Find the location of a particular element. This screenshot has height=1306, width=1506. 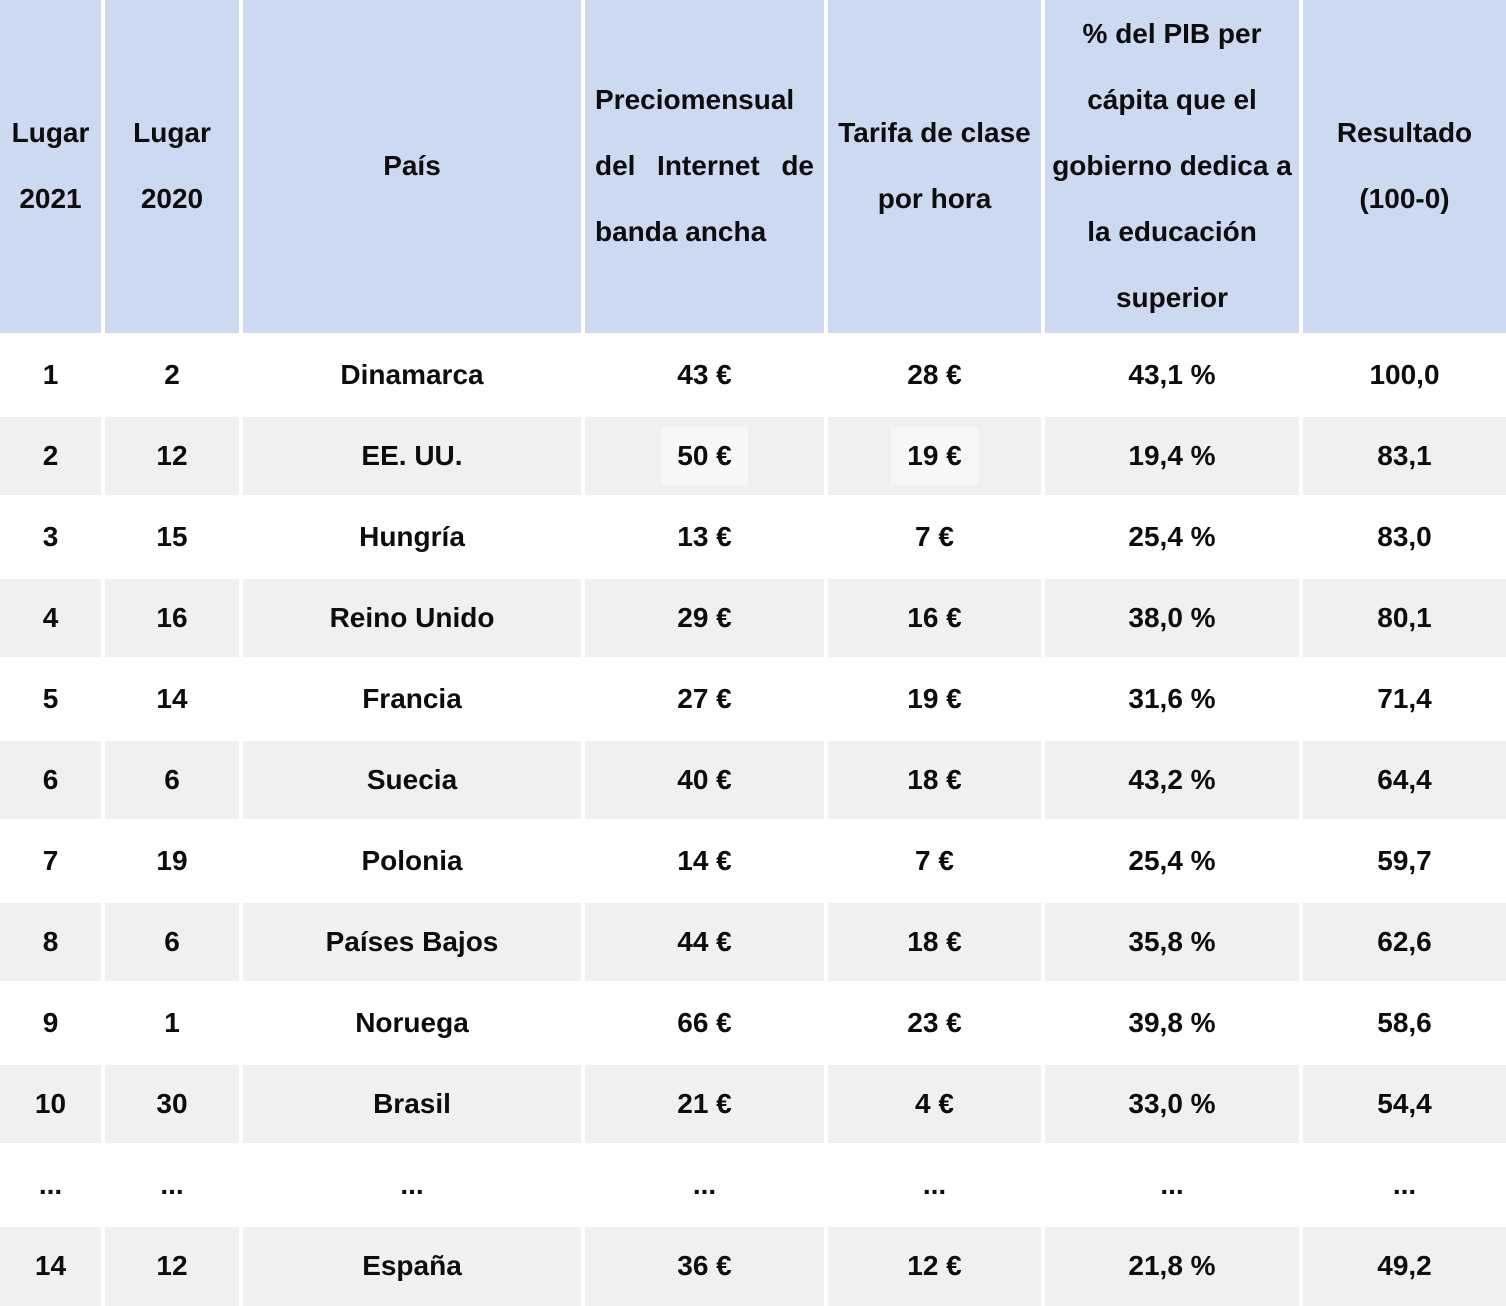

table-row: 5 14 Francia 27 €19 €31,6 % 71,4 is located at coordinates (753, 699).